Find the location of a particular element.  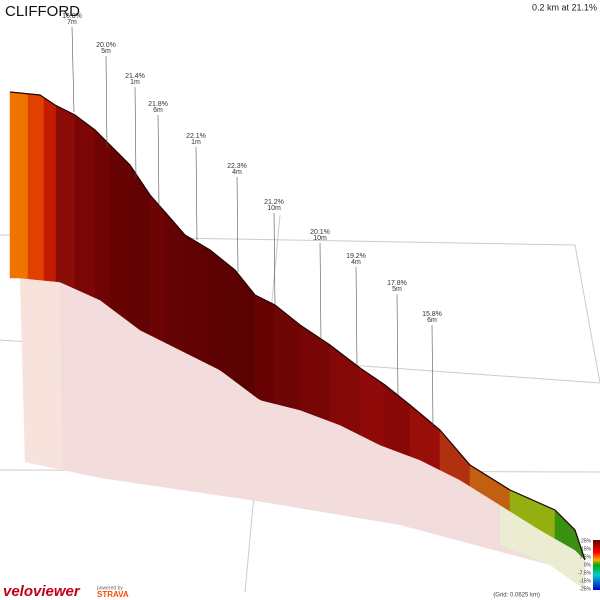

segment-length: 7m is located at coordinates (72, 22).